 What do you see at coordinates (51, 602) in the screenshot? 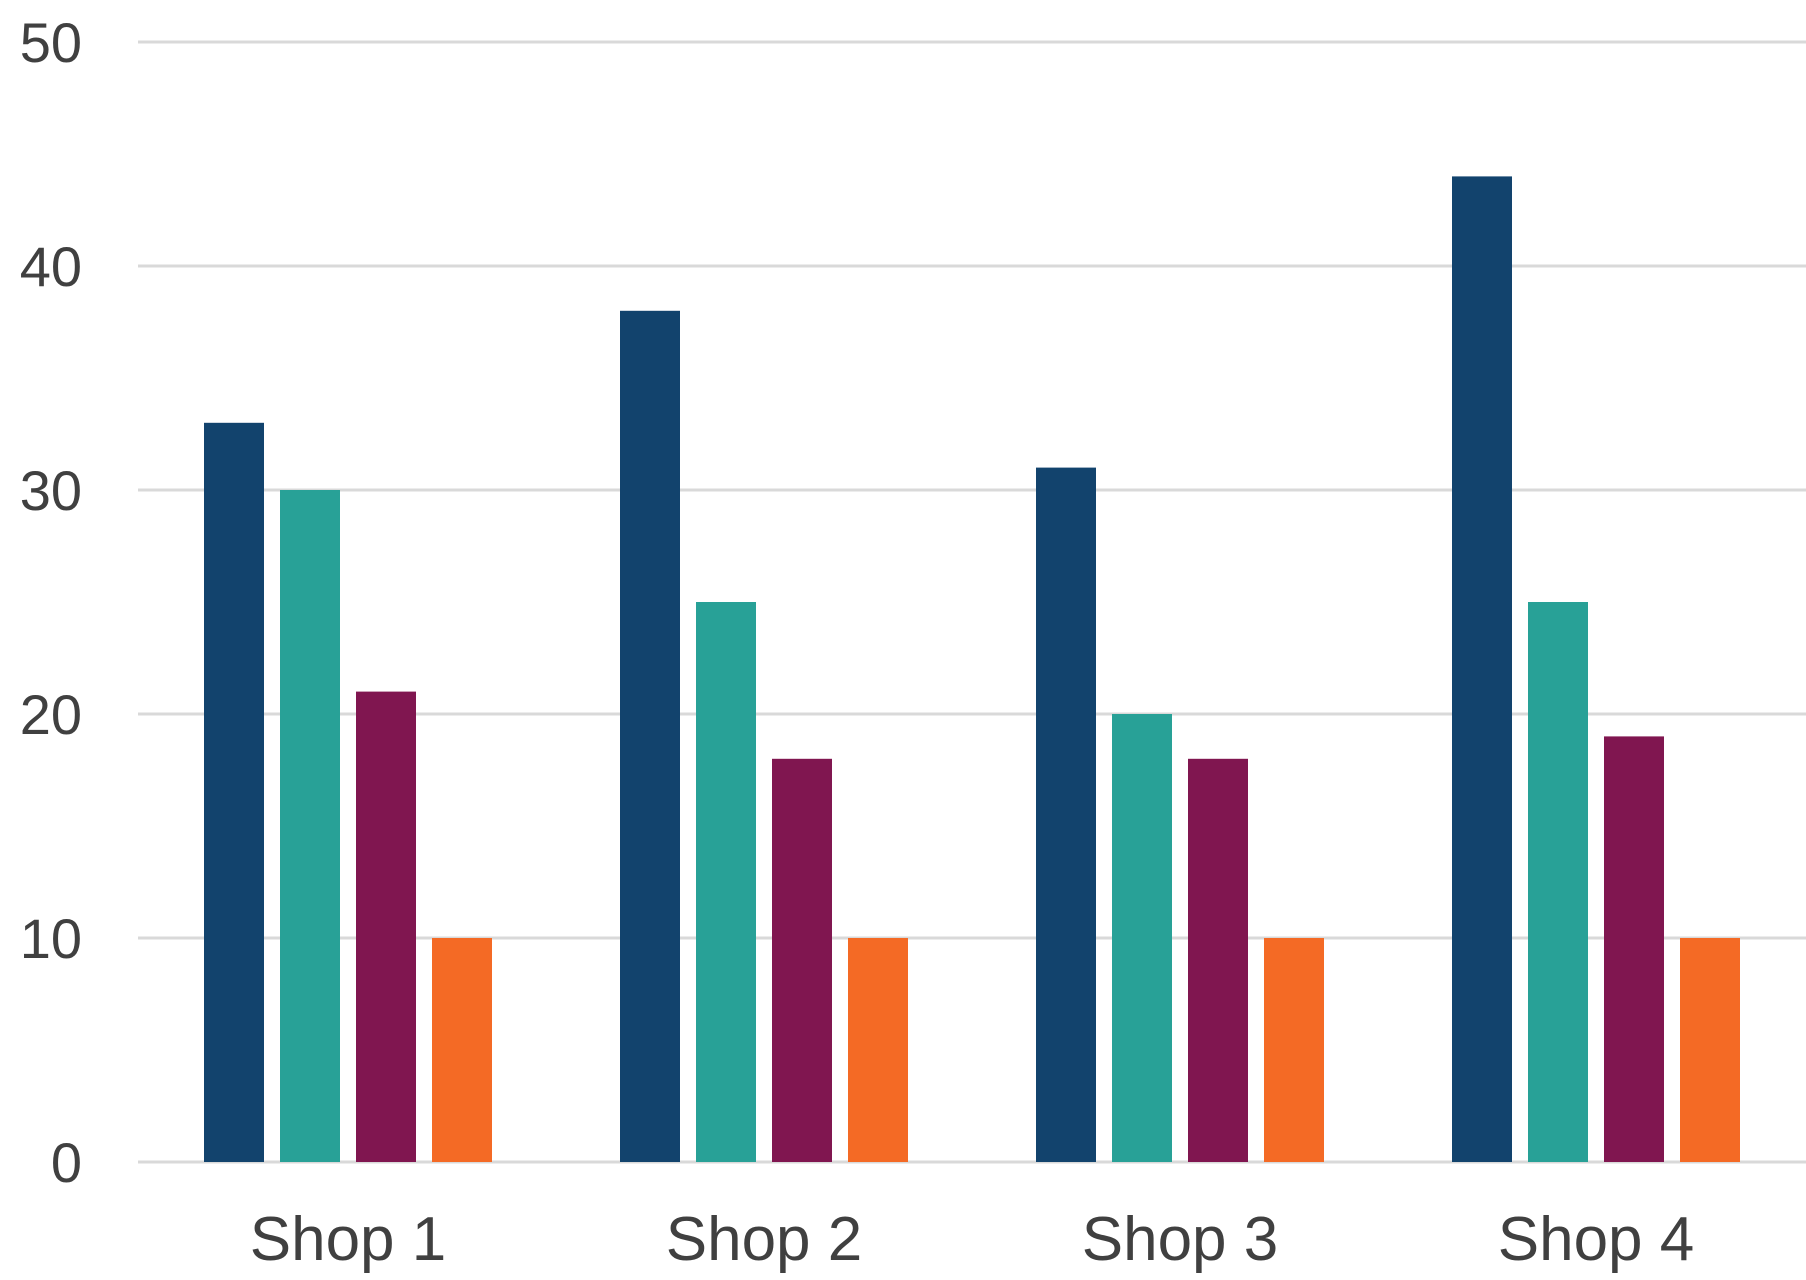
I see `y-axis-tick-labels: 0 10 20 30 40 50` at bounding box center [51, 602].